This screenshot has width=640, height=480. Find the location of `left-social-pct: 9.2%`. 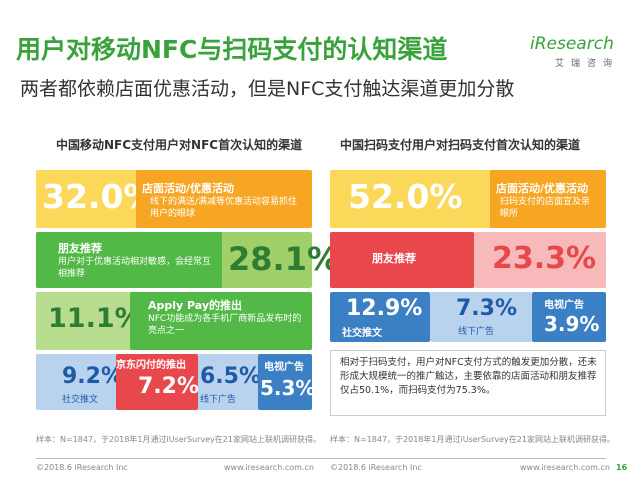

left-social-pct: 9.2% is located at coordinates (93, 376).